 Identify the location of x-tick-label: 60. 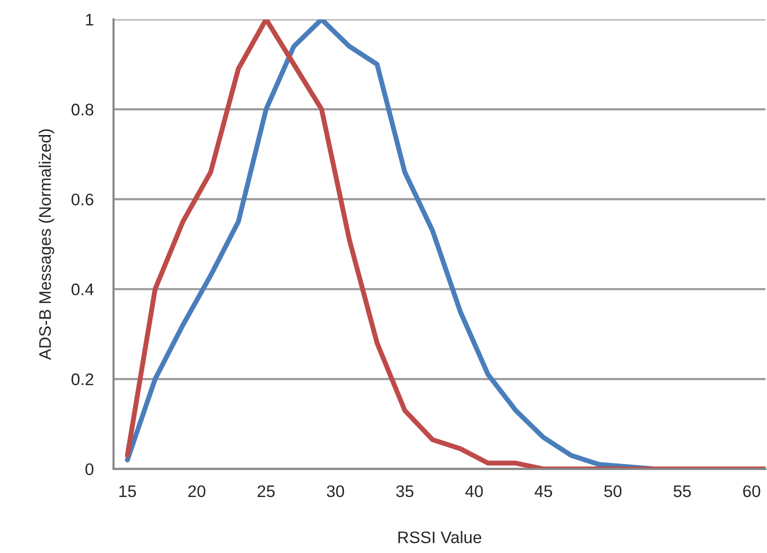
(751, 491).